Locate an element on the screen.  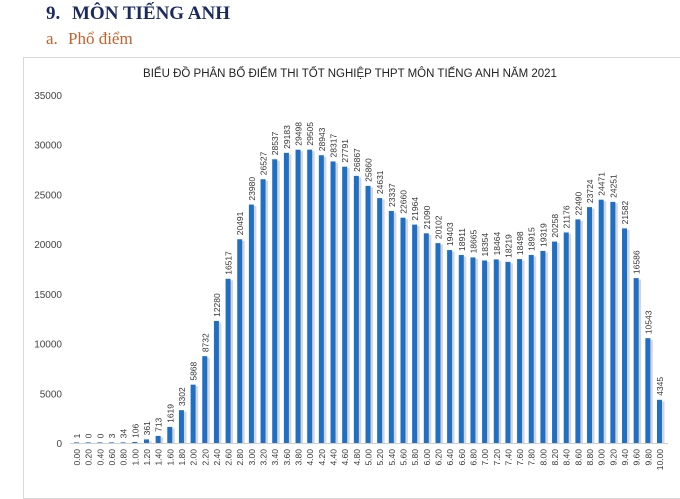
x-tick-label: 2.40 is located at coordinates (217, 457).